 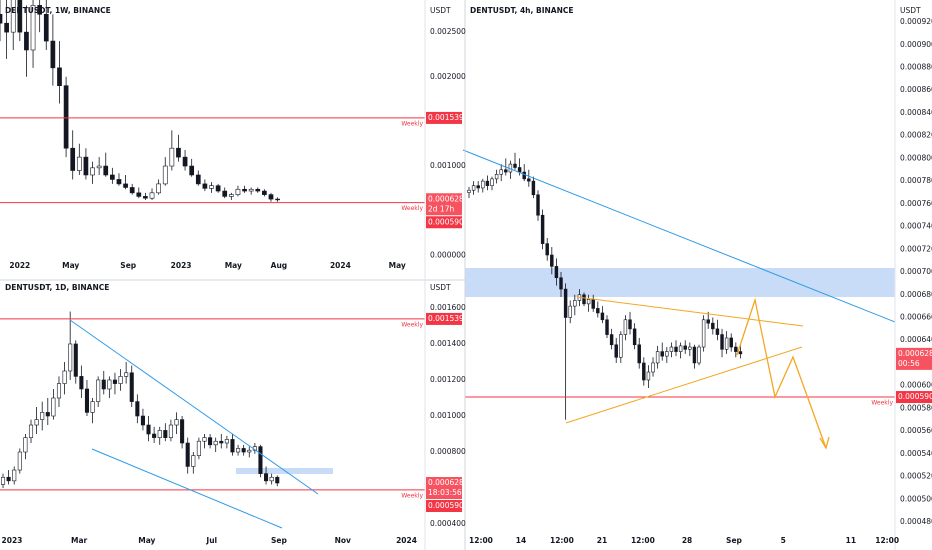 I want to click on y-tick-label: 0.002000, so click(x=448, y=76).